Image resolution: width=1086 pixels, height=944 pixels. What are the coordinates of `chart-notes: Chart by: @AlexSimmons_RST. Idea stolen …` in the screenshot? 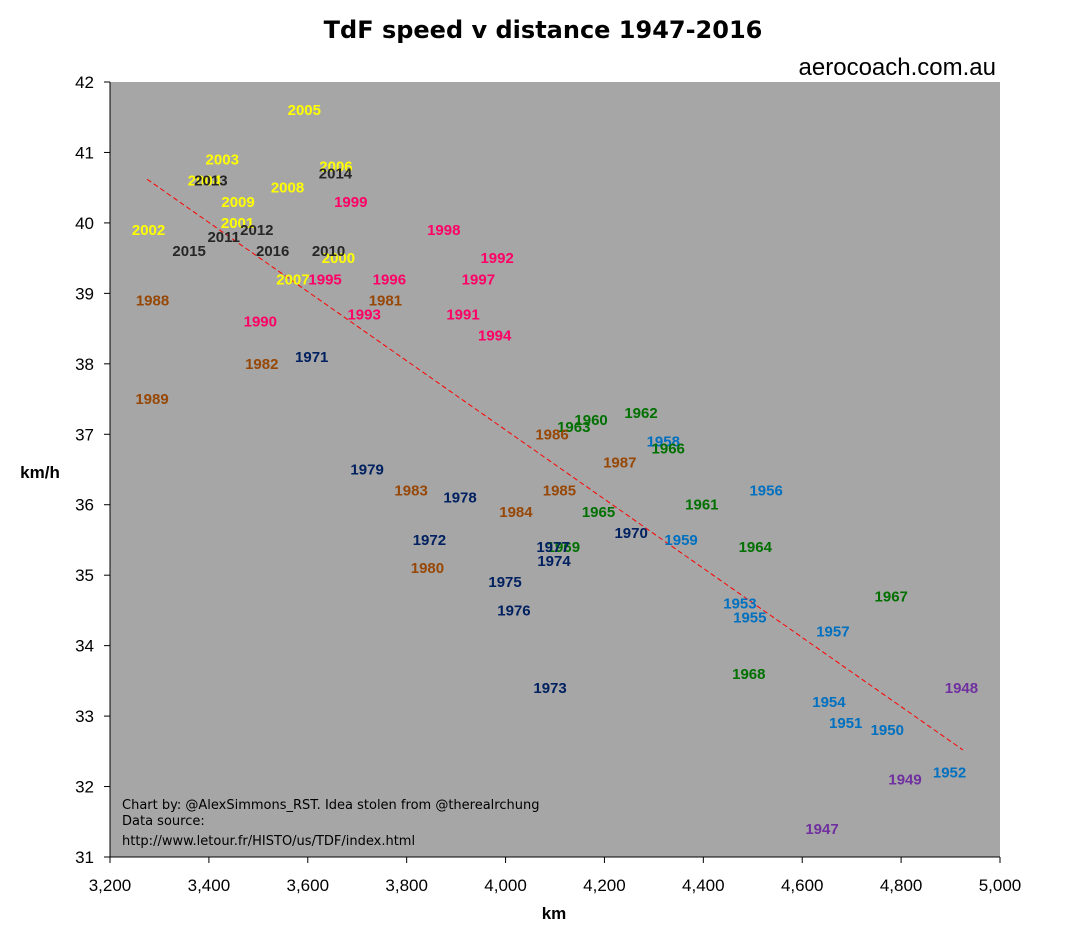 It's located at (330, 823).